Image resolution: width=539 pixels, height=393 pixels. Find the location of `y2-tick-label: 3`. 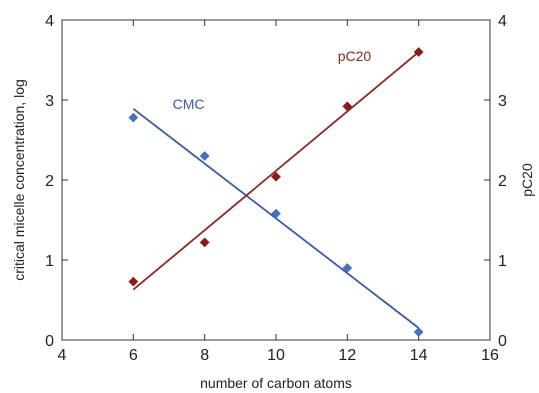

y2-tick-label: 3 is located at coordinates (502, 101).